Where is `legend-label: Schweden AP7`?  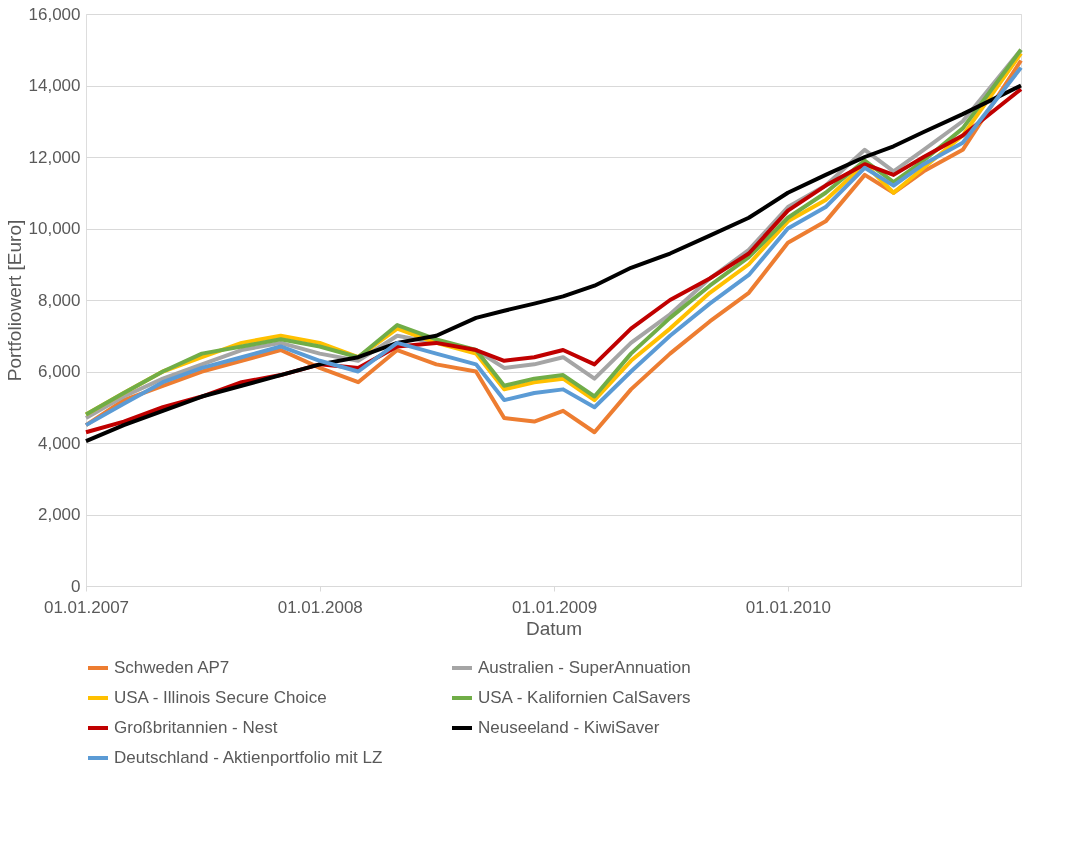
legend-label: Schweden AP7 is located at coordinates (172, 667).